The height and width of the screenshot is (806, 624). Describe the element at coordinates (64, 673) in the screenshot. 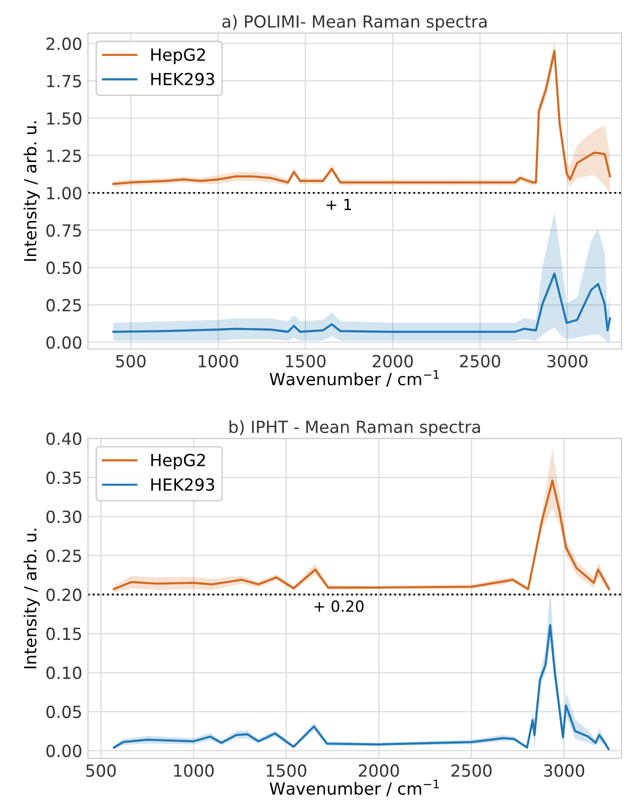

I see `y-tick-label: 0.10` at that location.